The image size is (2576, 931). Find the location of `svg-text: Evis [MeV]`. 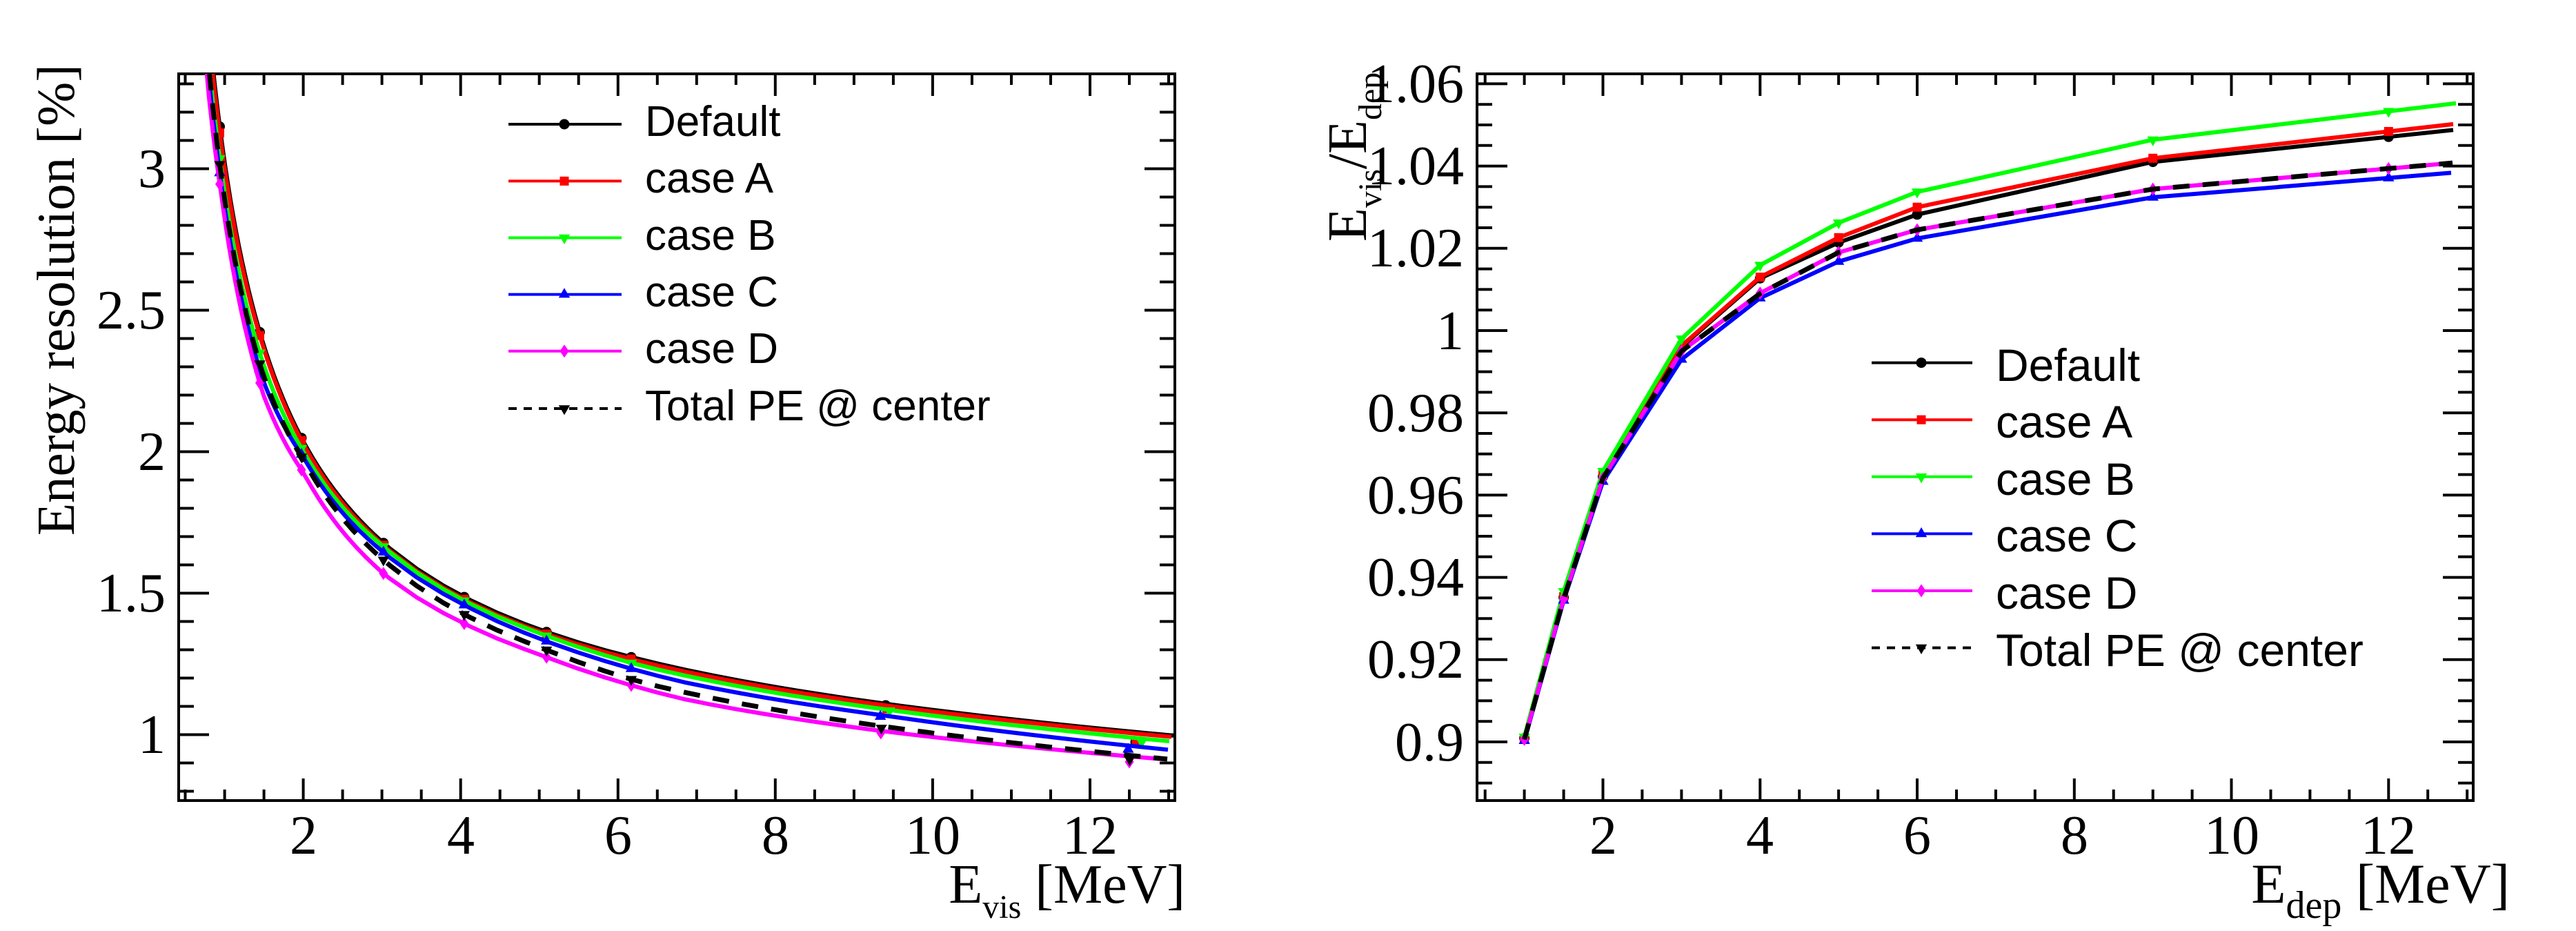

svg-text: Evis [MeV] is located at coordinates (1067, 890).